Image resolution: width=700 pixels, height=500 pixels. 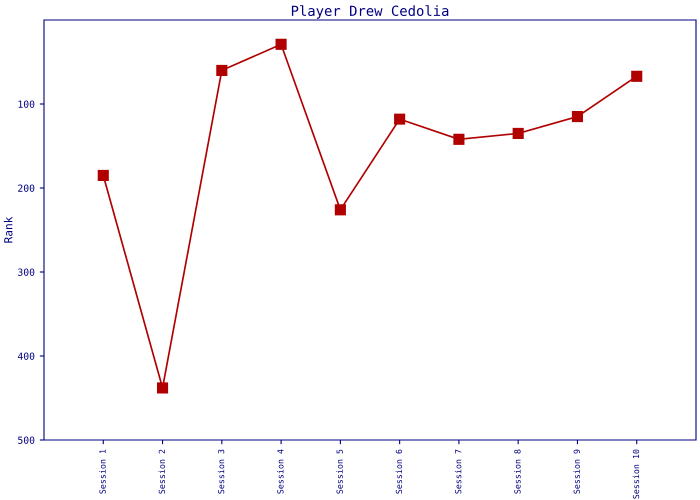 What do you see at coordinates (221, 472) in the screenshot?
I see `x-tick-label: Session 3` at bounding box center [221, 472].